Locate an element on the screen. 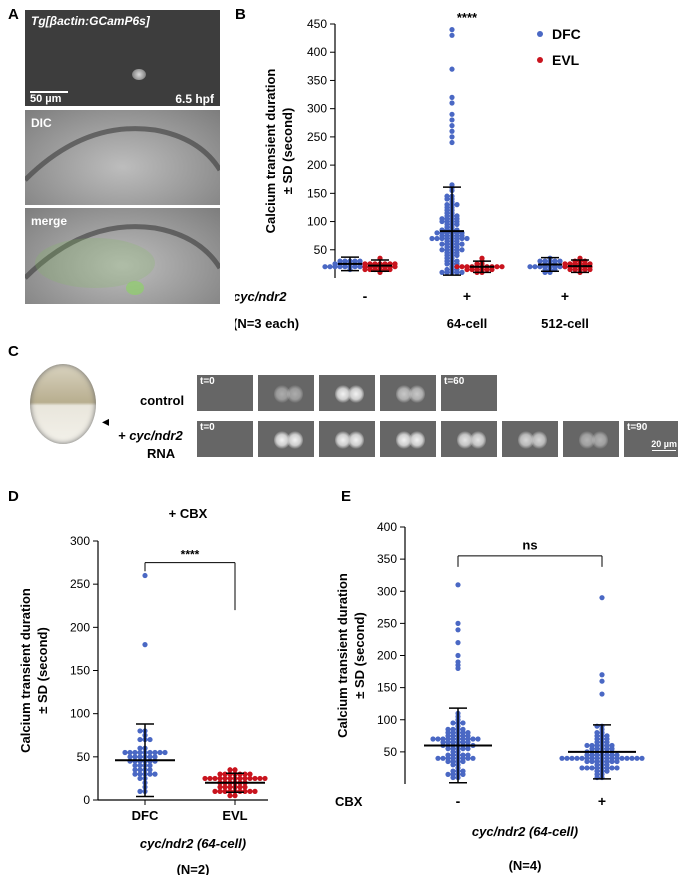 The image size is (678, 880). fluorescent-cell is located at coordinates (139, 74).